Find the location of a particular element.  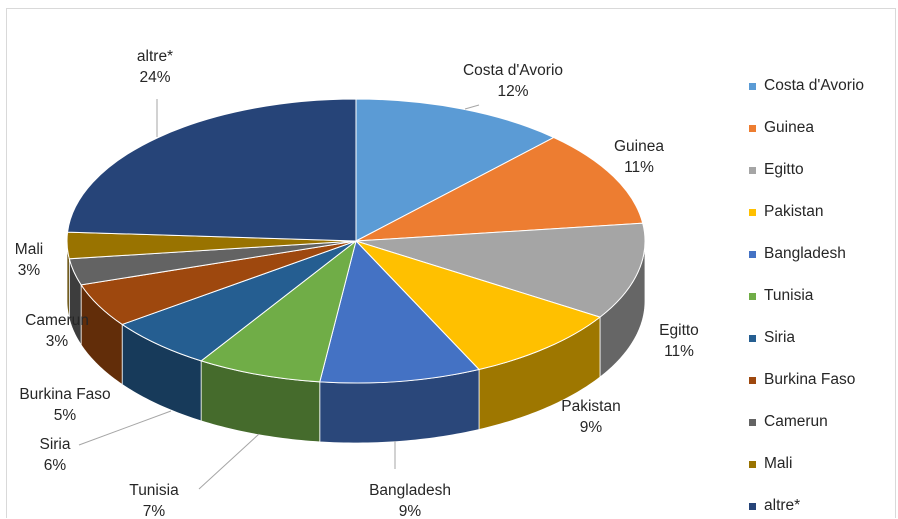

leader-line-tunisia is located at coordinates (229, 461).